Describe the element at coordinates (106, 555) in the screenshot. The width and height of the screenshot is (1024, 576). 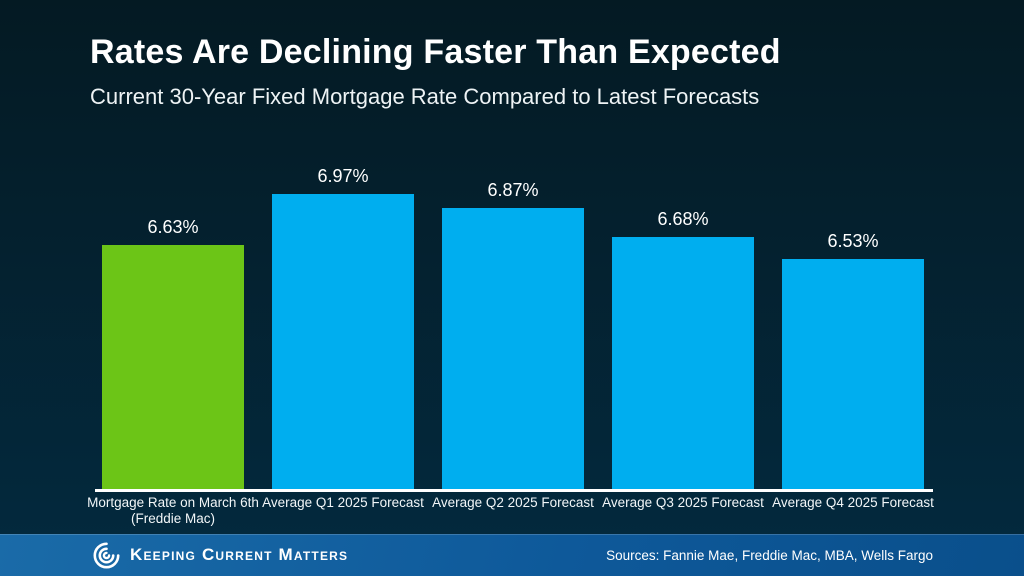
I see `kcm-swirl-logo-icon` at that location.